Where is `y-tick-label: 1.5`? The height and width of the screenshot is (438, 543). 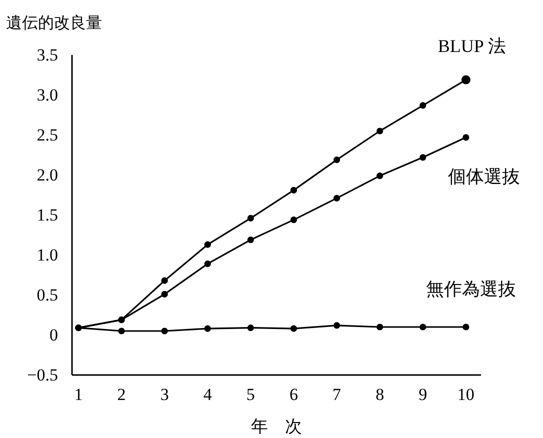
y-tick-label: 1.5 is located at coordinates (47, 215).